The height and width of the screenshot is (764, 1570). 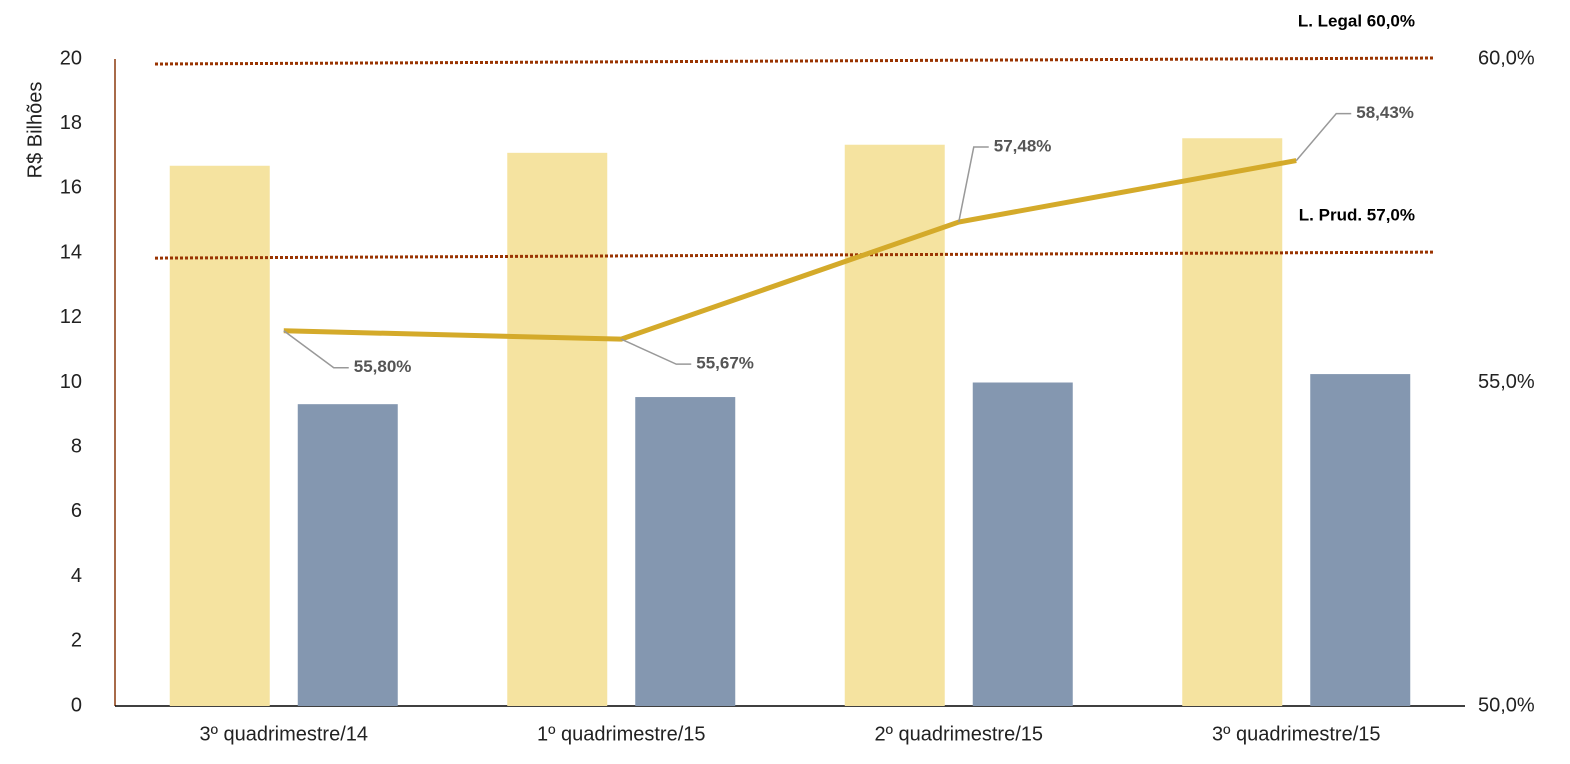 What do you see at coordinates (35, 130) in the screenshot?
I see `y-axis-title: R$ Bilhões` at bounding box center [35, 130].